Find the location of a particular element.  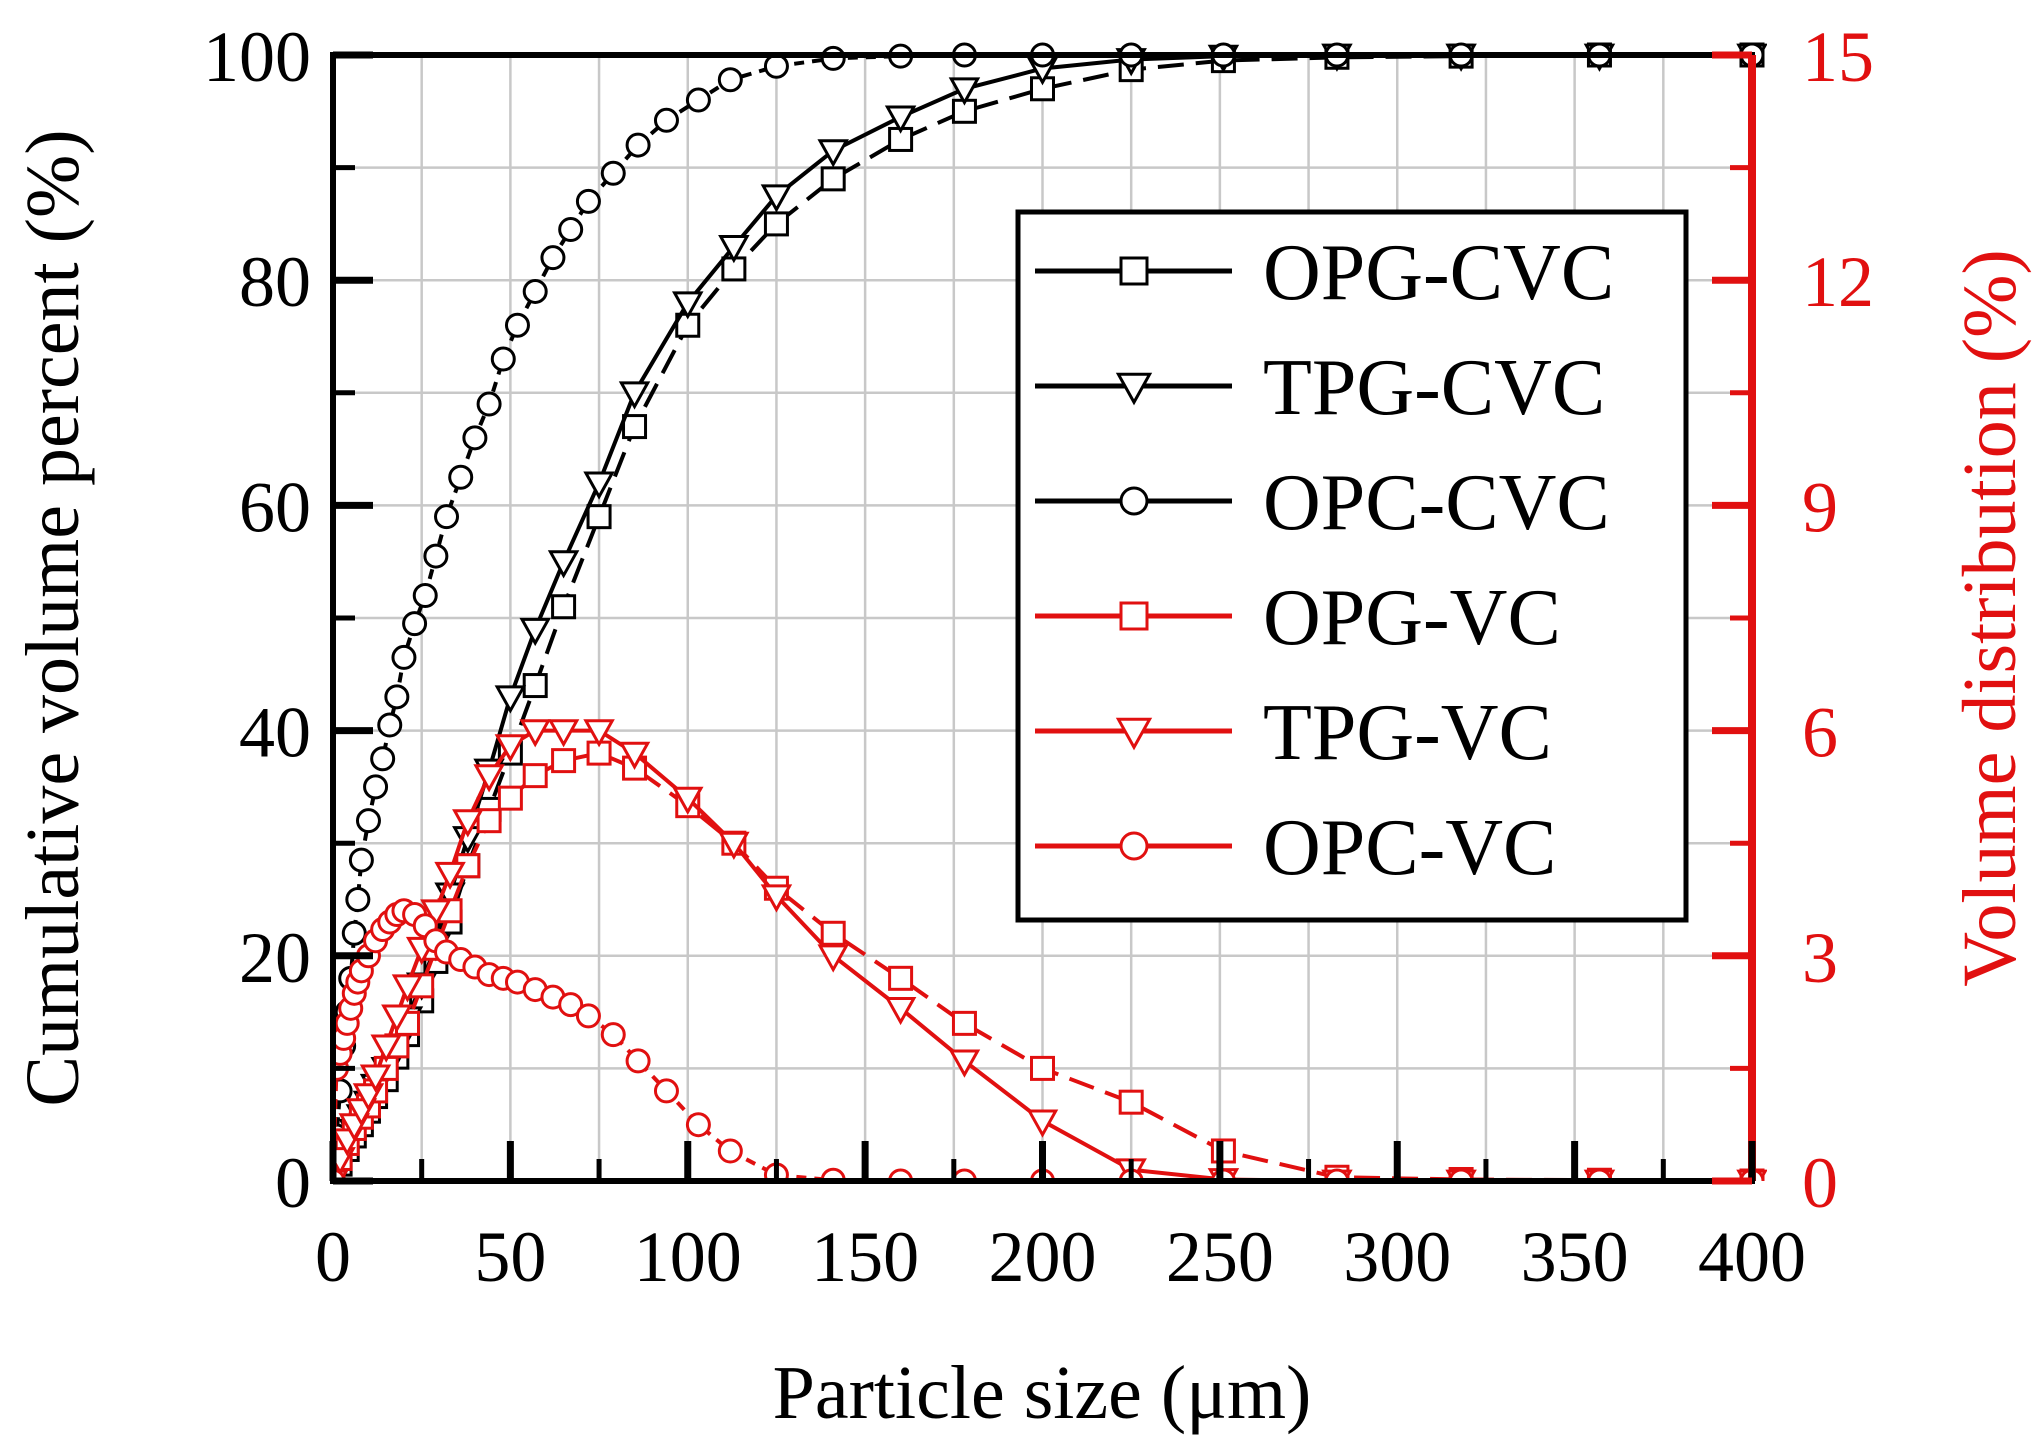

legend-marker-opg-cvc is located at coordinates (1134, 271).